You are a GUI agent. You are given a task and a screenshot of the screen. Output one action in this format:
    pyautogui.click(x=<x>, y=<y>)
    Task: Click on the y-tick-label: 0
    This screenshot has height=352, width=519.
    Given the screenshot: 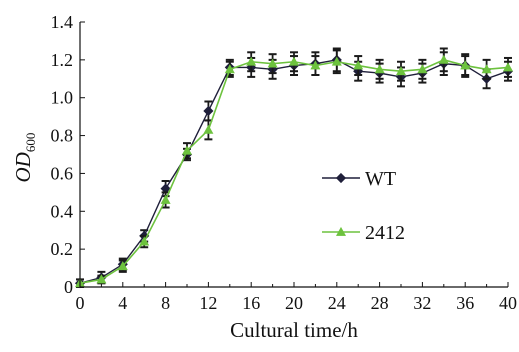 What is the action you would take?
    pyautogui.click(x=68, y=287)
    